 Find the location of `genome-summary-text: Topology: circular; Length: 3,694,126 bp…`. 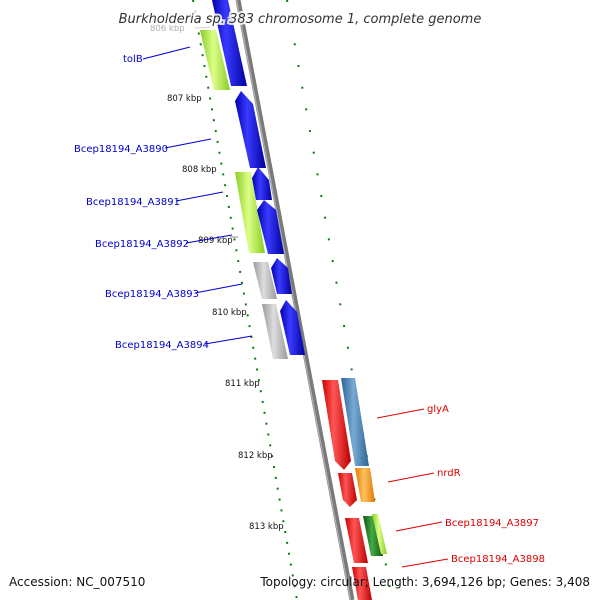

genome-summary-text: Topology: circular; Length: 3,694,126 bp… is located at coordinates (424, 582).